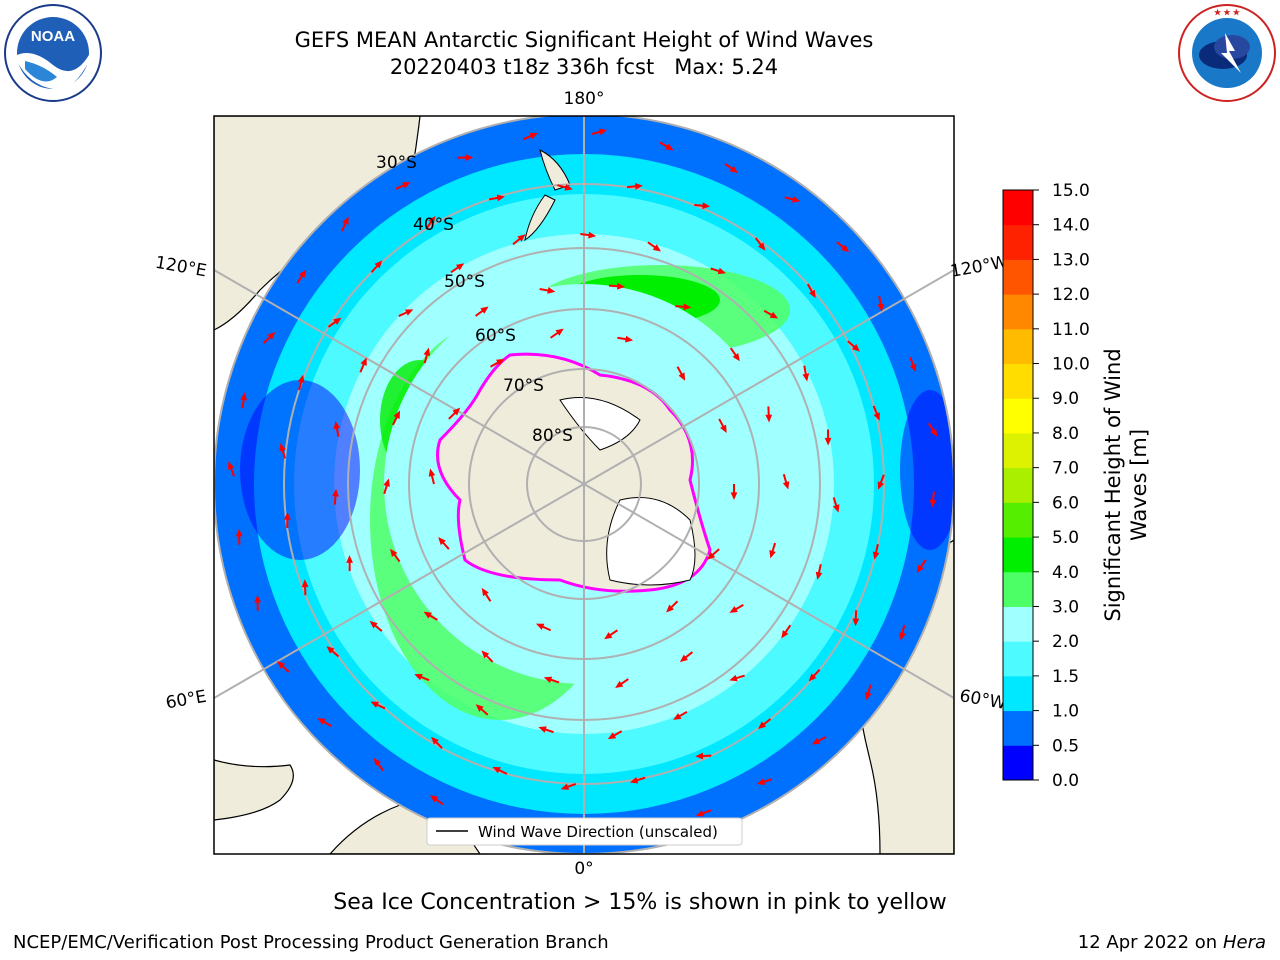  Describe the element at coordinates (1071, 226) in the screenshot. I see `colorbar-tick-label: 14.0` at that location.